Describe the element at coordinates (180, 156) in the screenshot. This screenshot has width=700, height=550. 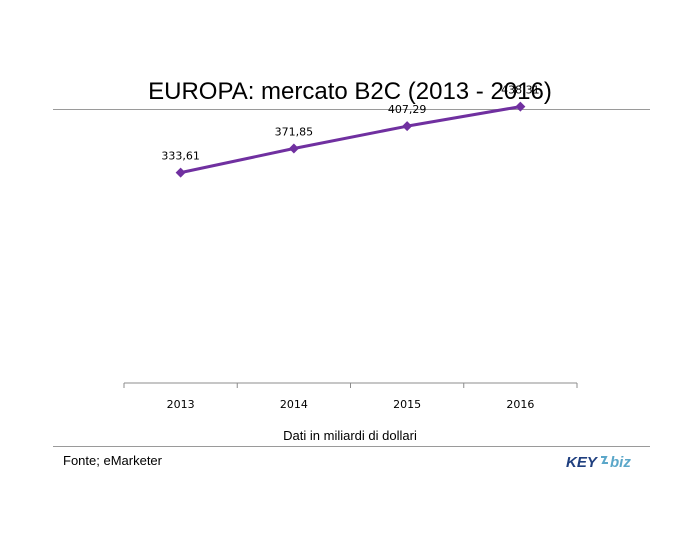
I see `data-label: 333,61` at that location.